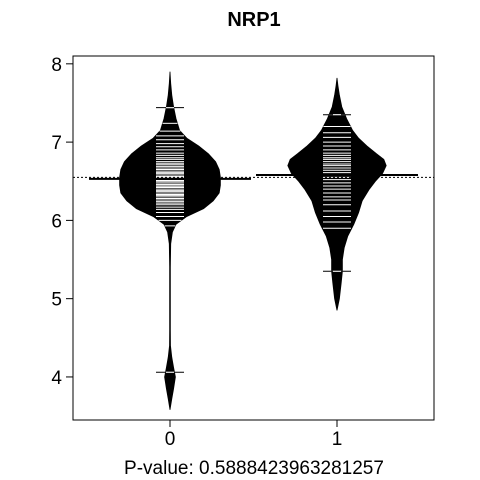  What do you see at coordinates (56, 65) in the screenshot?
I see `y-tick-label: 8` at bounding box center [56, 65].